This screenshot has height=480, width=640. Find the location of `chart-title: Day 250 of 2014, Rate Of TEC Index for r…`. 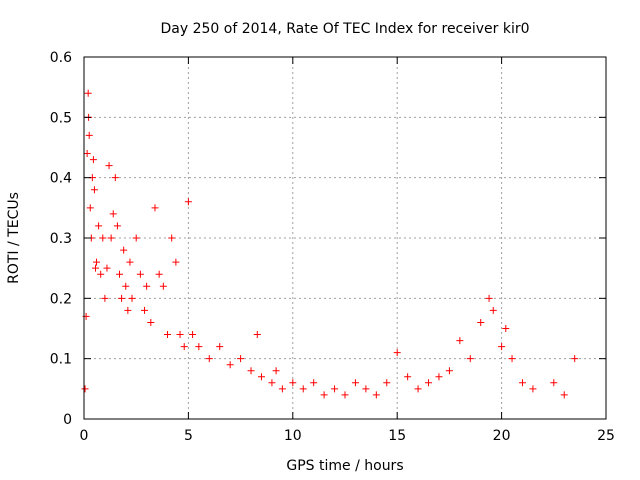

chart-title: Day 250 of 2014, Rate Of TEC Index for r… is located at coordinates (344, 29).